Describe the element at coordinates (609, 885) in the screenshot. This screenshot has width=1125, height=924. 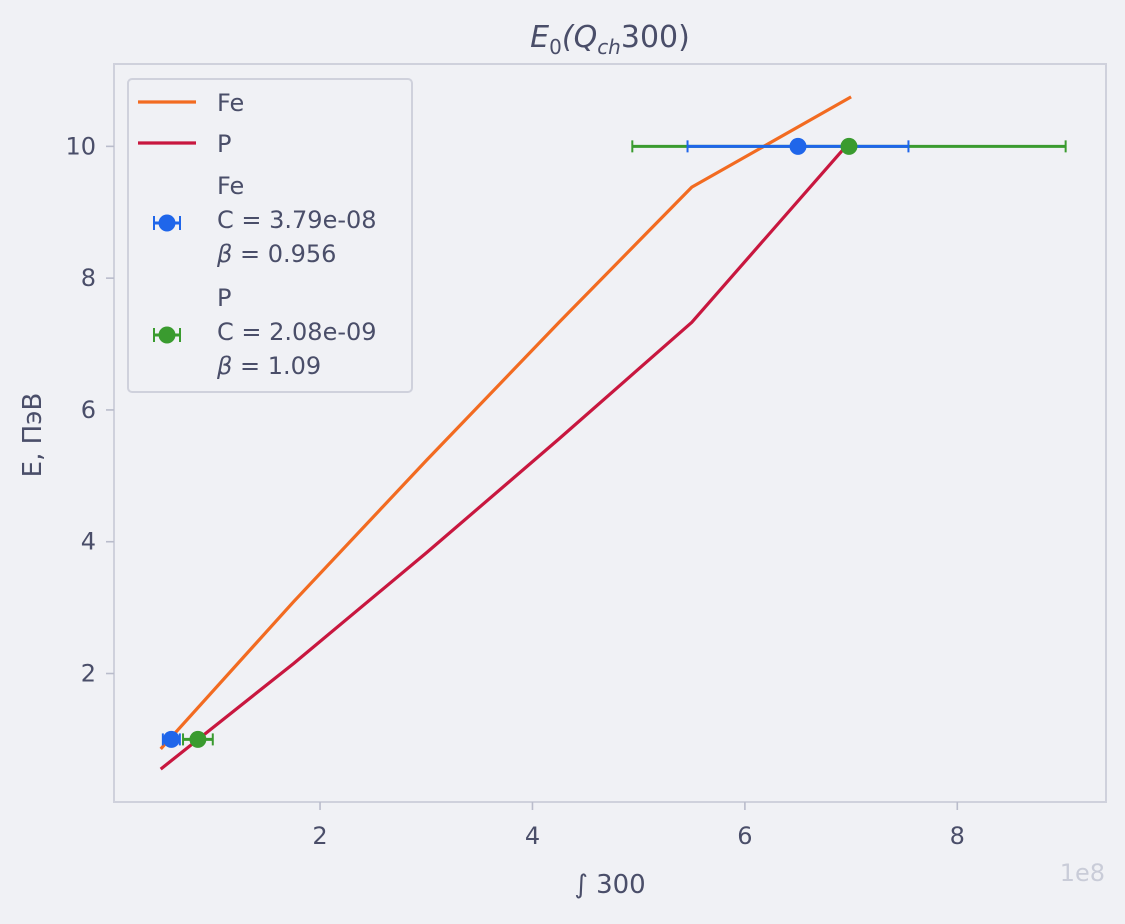
I see `x-axis-label: ∫ 300` at that location.